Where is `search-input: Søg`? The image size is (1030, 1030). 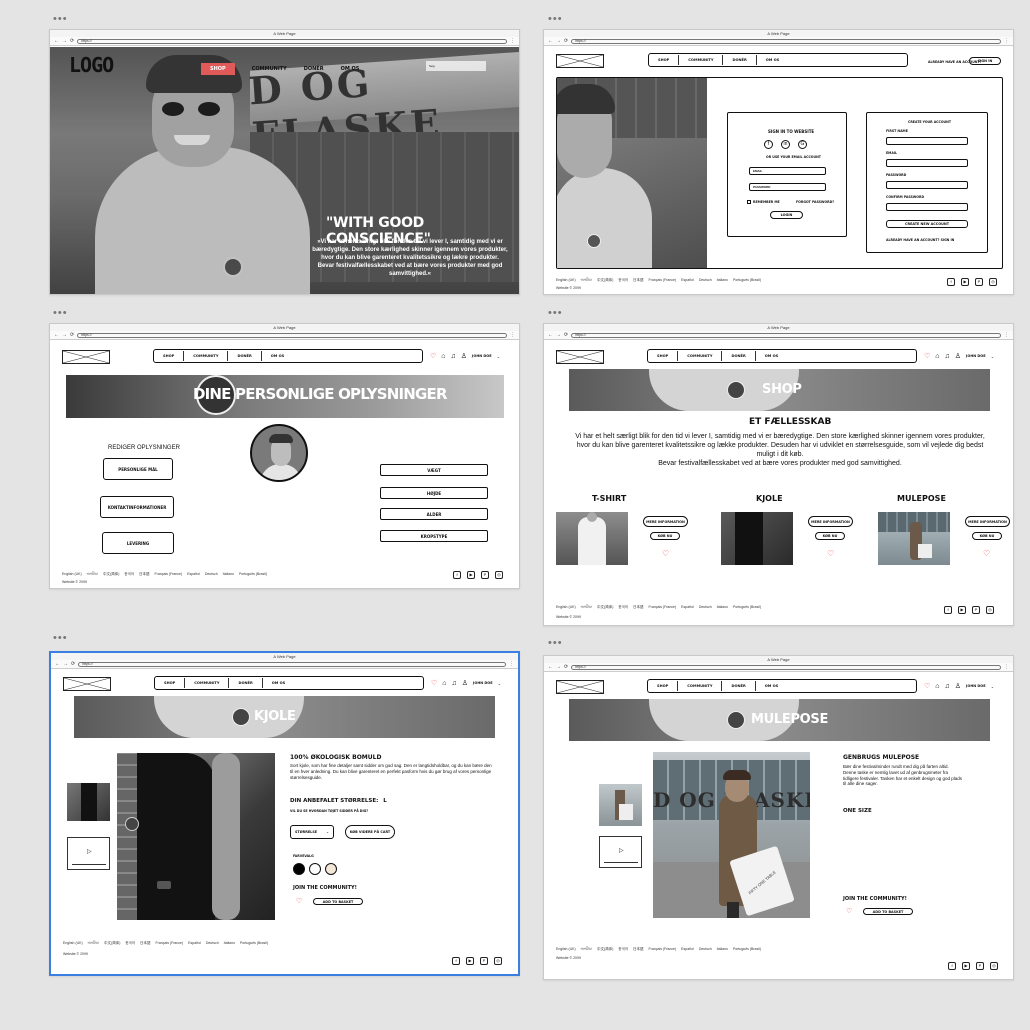
search-input: Søg is located at coordinates (456, 66).